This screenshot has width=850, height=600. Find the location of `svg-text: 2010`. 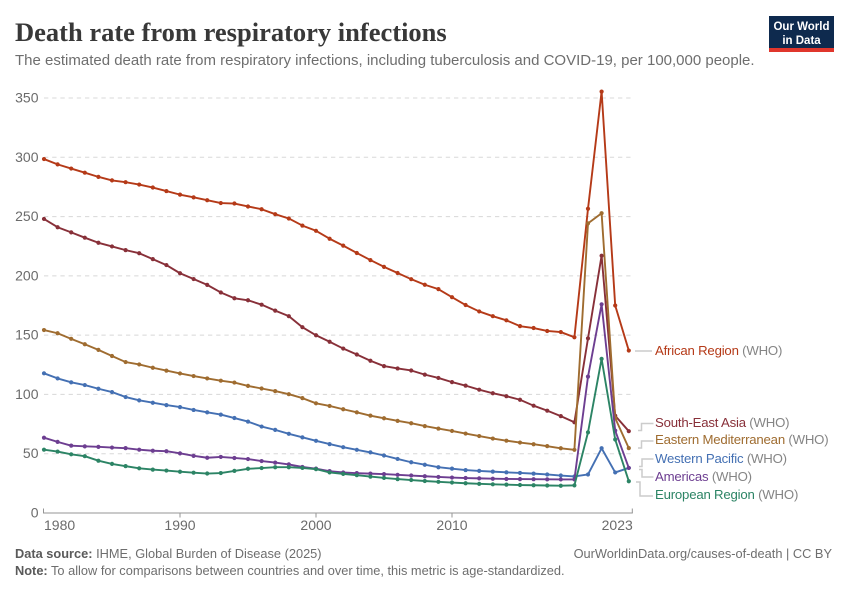

svg-text: 2010 is located at coordinates (451, 525).